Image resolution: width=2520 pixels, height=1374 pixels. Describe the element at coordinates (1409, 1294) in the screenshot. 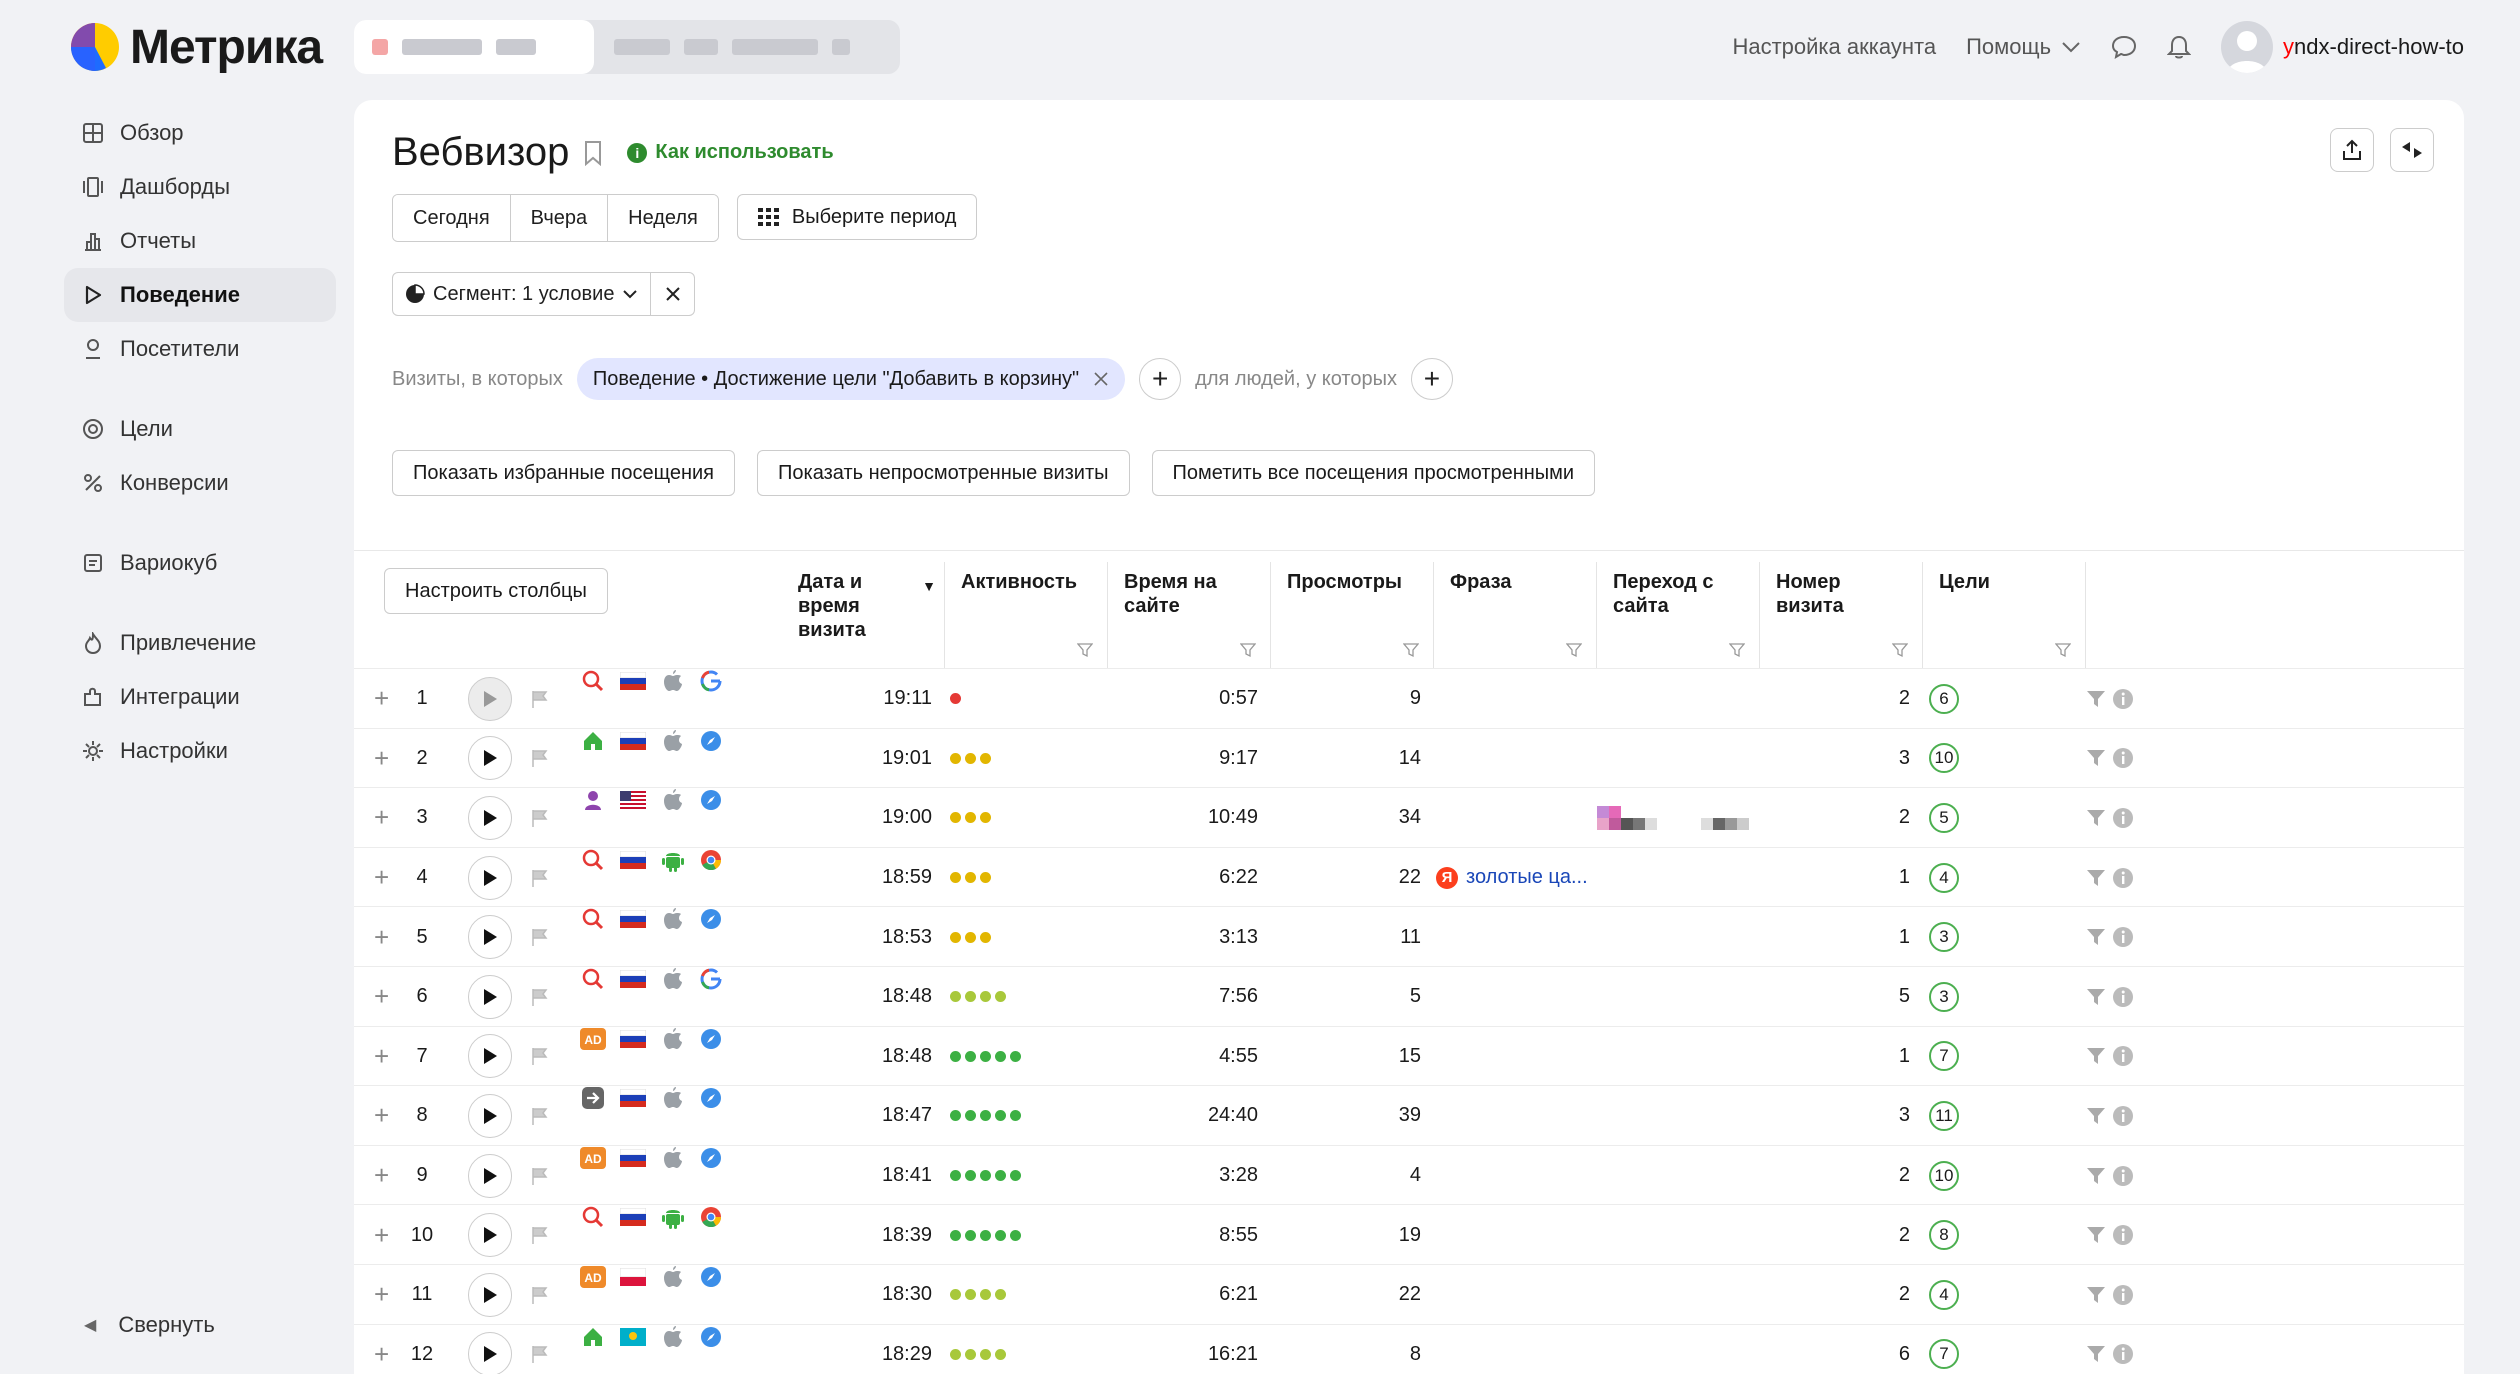

I see `table-row: + 11 AD 18:30 6:21 22 2 4` at that location.